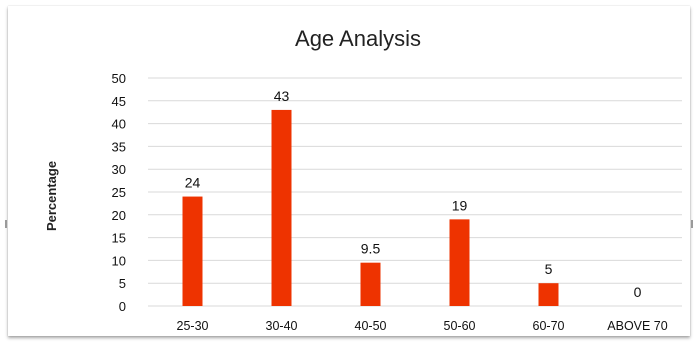 This screenshot has width=698, height=344. Describe the element at coordinates (6, 224) in the screenshot. I see `left-edge-marker` at that location.